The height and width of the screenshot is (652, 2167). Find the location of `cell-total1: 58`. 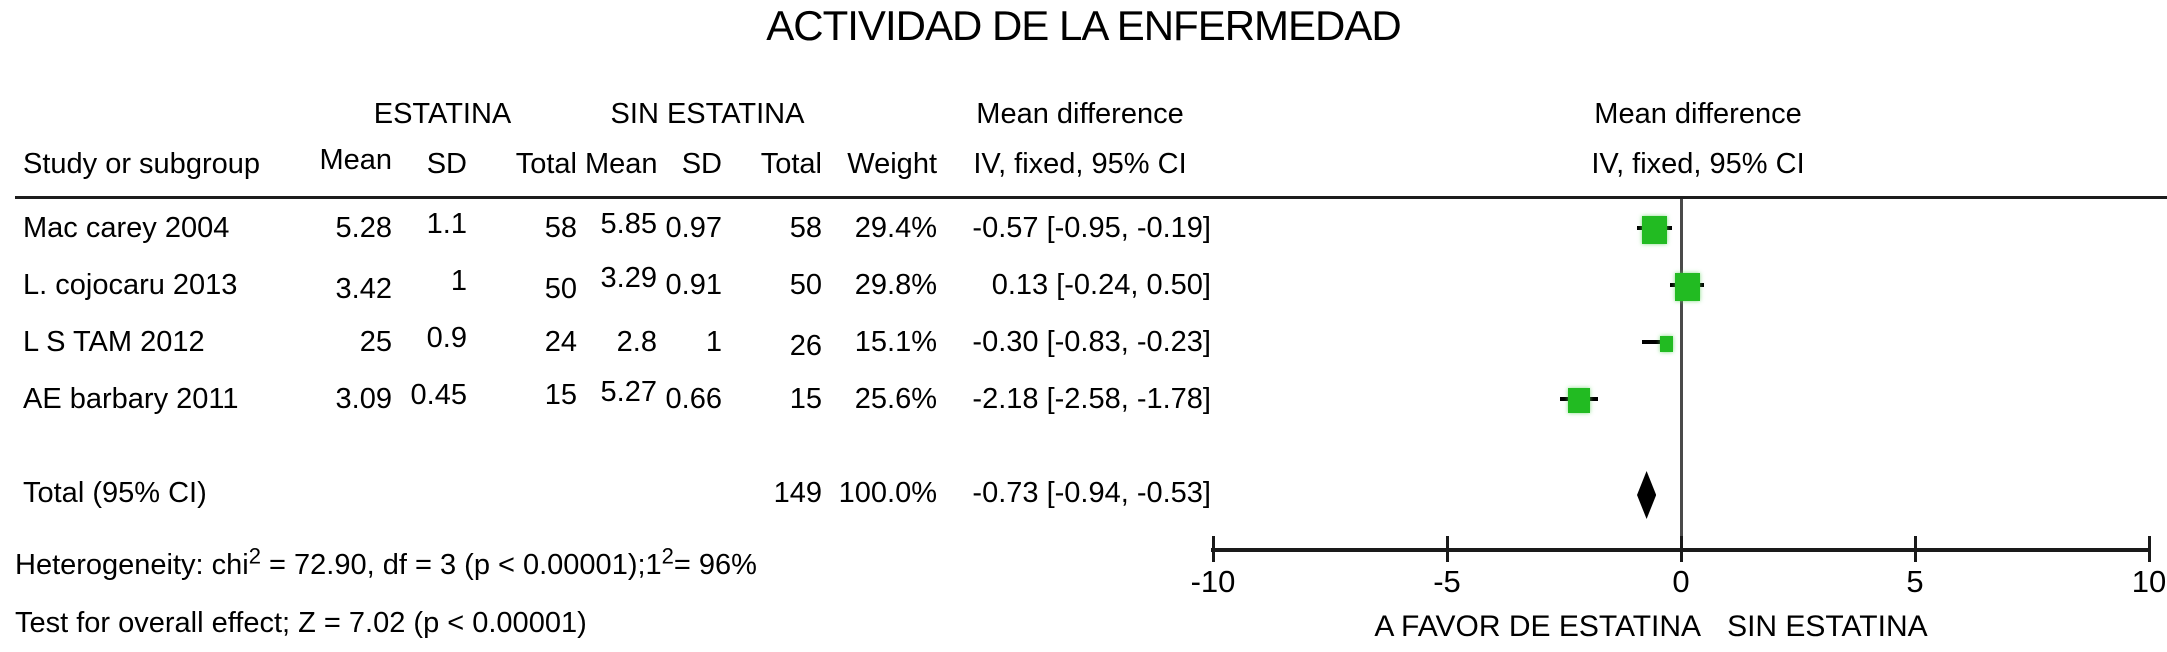

cell-total1: 58 is located at coordinates (560, 228).